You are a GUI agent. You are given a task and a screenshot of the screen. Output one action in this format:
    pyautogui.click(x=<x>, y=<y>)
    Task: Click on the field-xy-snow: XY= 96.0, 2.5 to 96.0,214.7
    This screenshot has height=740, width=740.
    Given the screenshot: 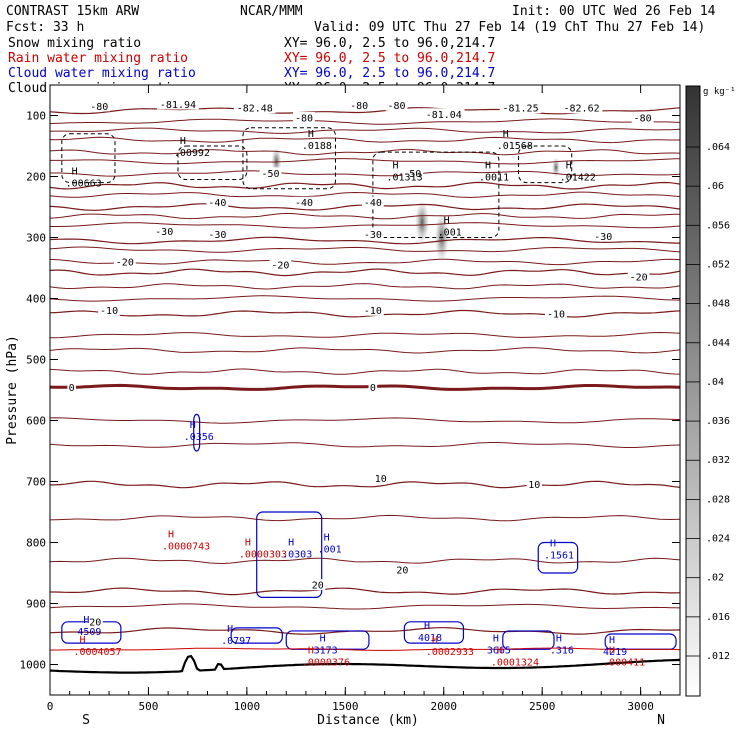 What is the action you would take?
    pyautogui.click(x=389, y=43)
    